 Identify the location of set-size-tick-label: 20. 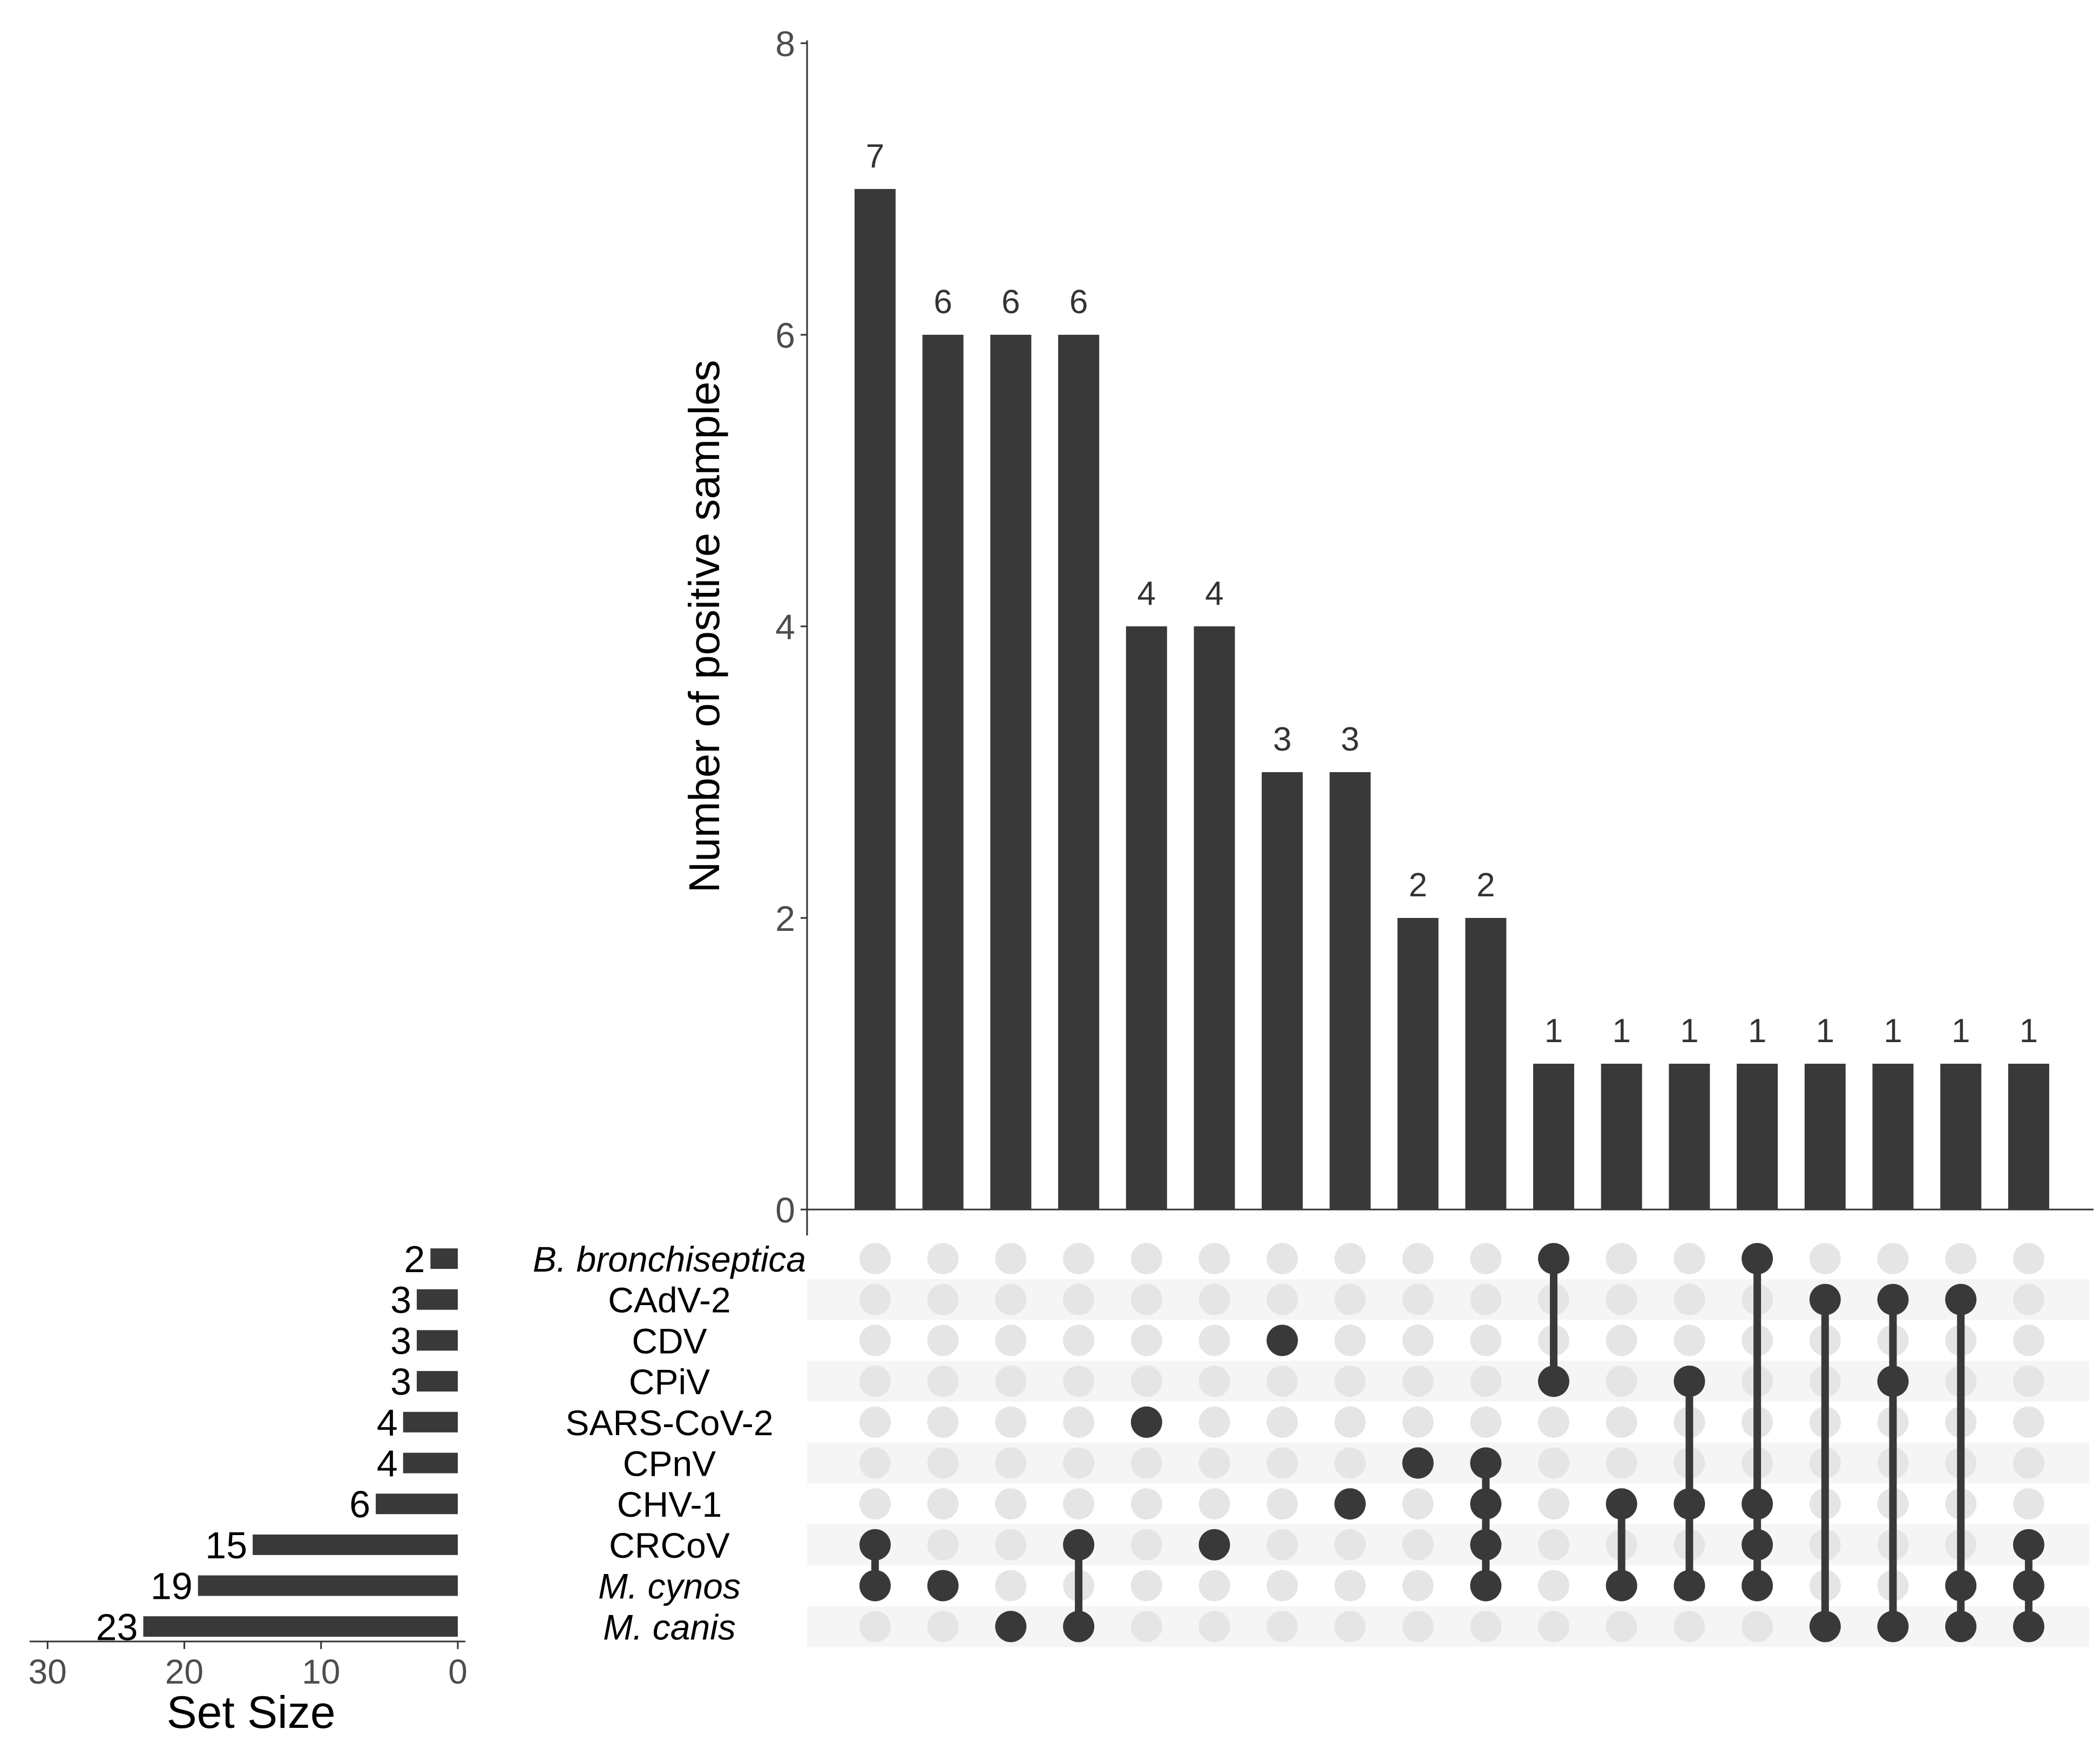
(184, 1671).